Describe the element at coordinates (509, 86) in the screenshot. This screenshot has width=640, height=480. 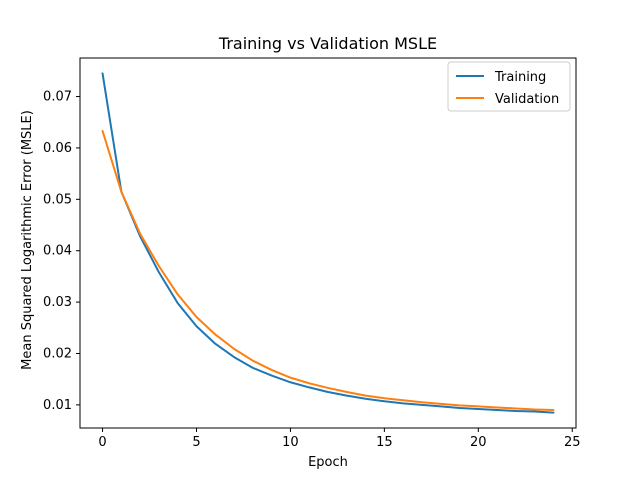
I see `legend: Training Validation` at that location.